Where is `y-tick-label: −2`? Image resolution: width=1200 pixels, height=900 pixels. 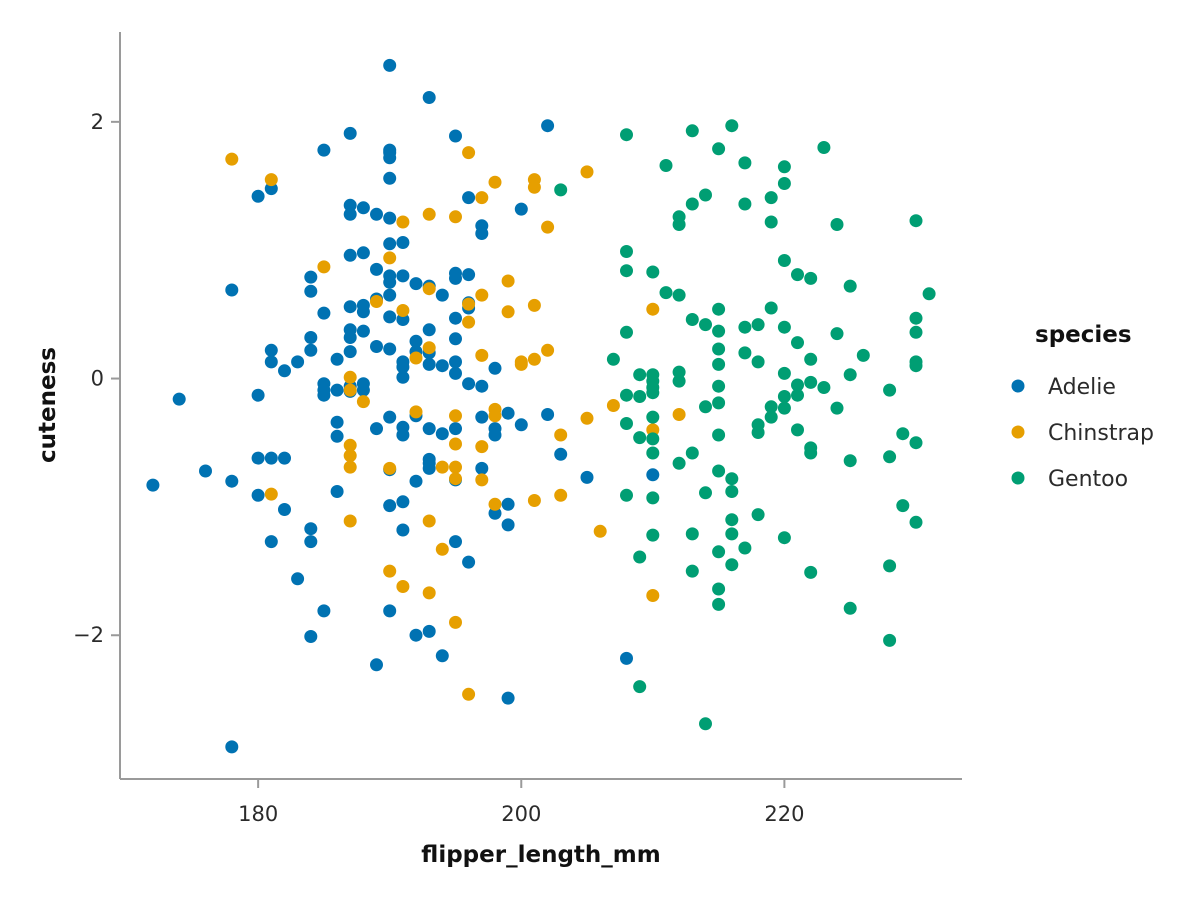 y-tick-label: −2 is located at coordinates (88, 635).